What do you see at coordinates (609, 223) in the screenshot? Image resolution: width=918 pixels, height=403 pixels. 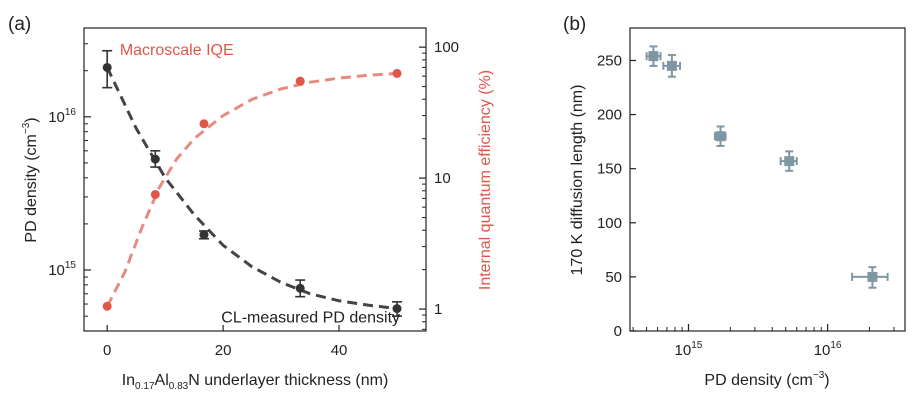 I see `y-tick-label-b: 100` at bounding box center [609, 223].